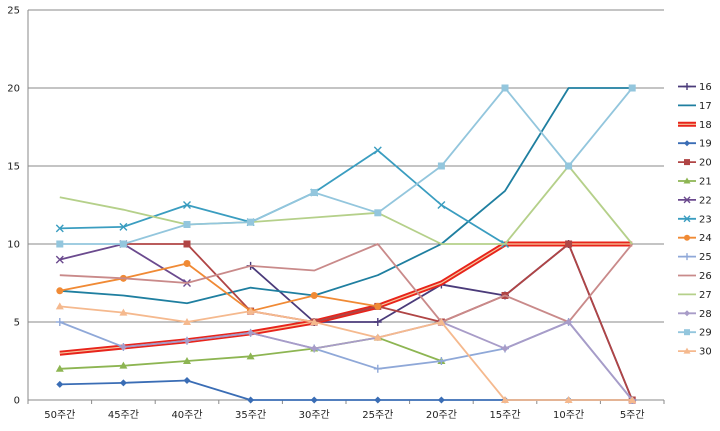  What do you see at coordinates (705, 257) in the screenshot?
I see `legend-label: 25` at bounding box center [705, 257].